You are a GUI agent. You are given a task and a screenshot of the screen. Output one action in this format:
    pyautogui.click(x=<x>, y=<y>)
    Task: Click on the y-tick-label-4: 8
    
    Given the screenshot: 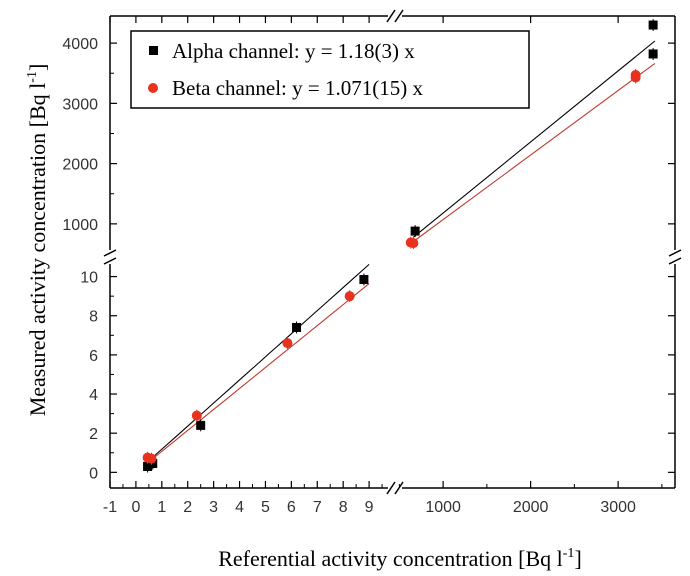 What is the action you would take?
    pyautogui.click(x=93, y=317)
    